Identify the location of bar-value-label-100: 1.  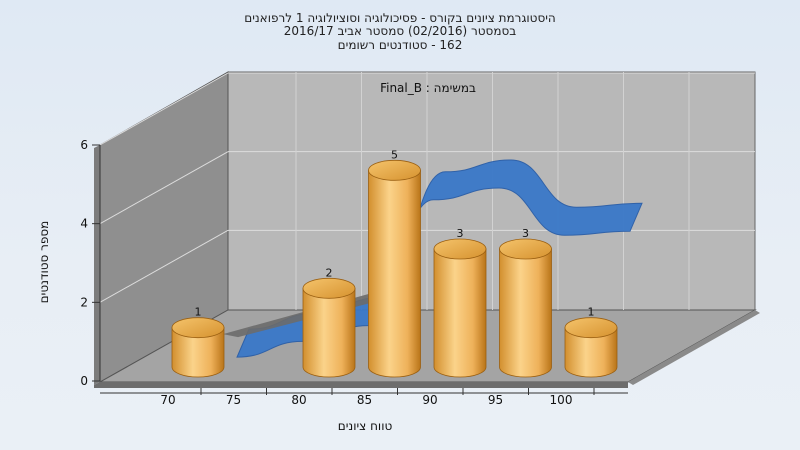
(591, 312).